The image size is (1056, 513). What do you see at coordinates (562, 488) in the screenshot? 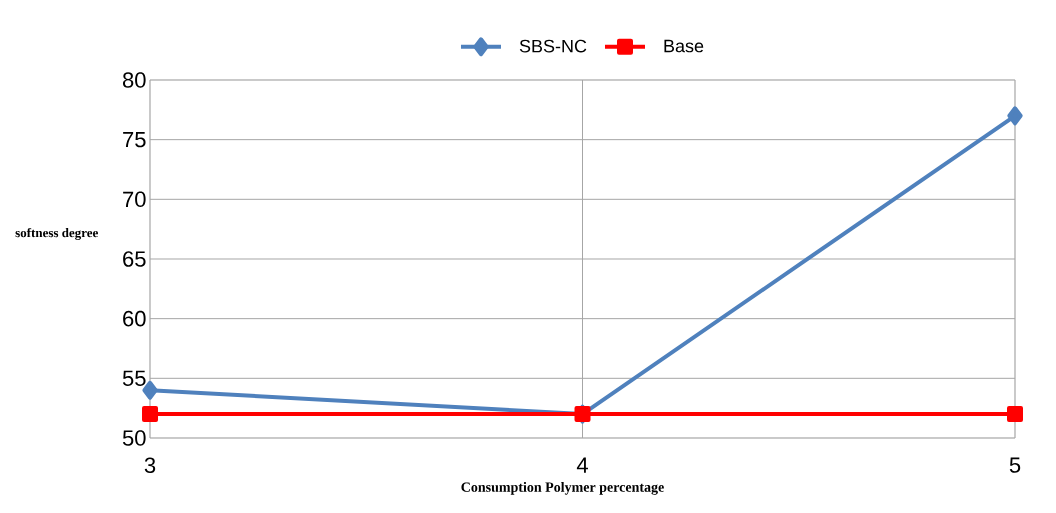
I see `x-axis-title: Consumption Polymer percentage` at bounding box center [562, 488].